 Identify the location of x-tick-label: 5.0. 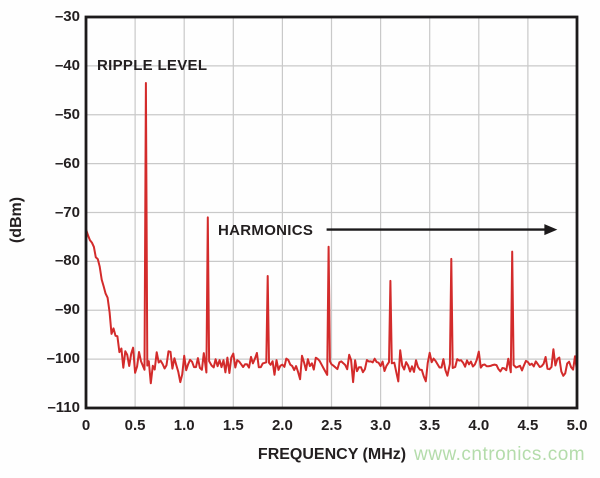
(577, 425).